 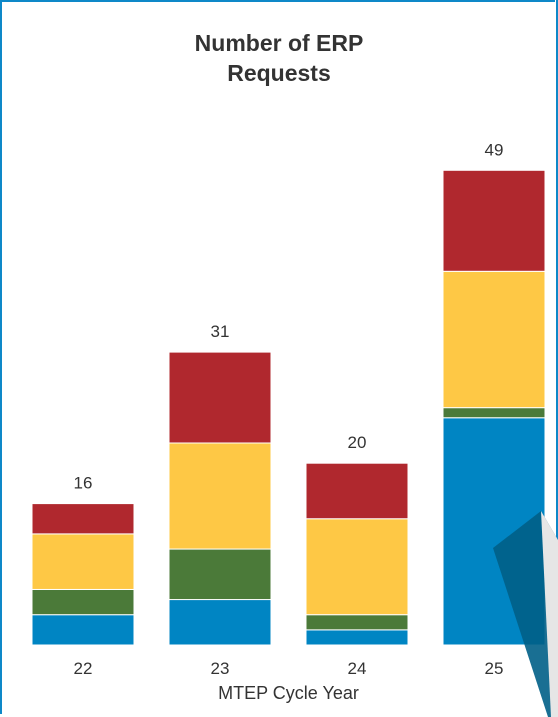 I want to click on total-label-23: 31, so click(x=220, y=331).